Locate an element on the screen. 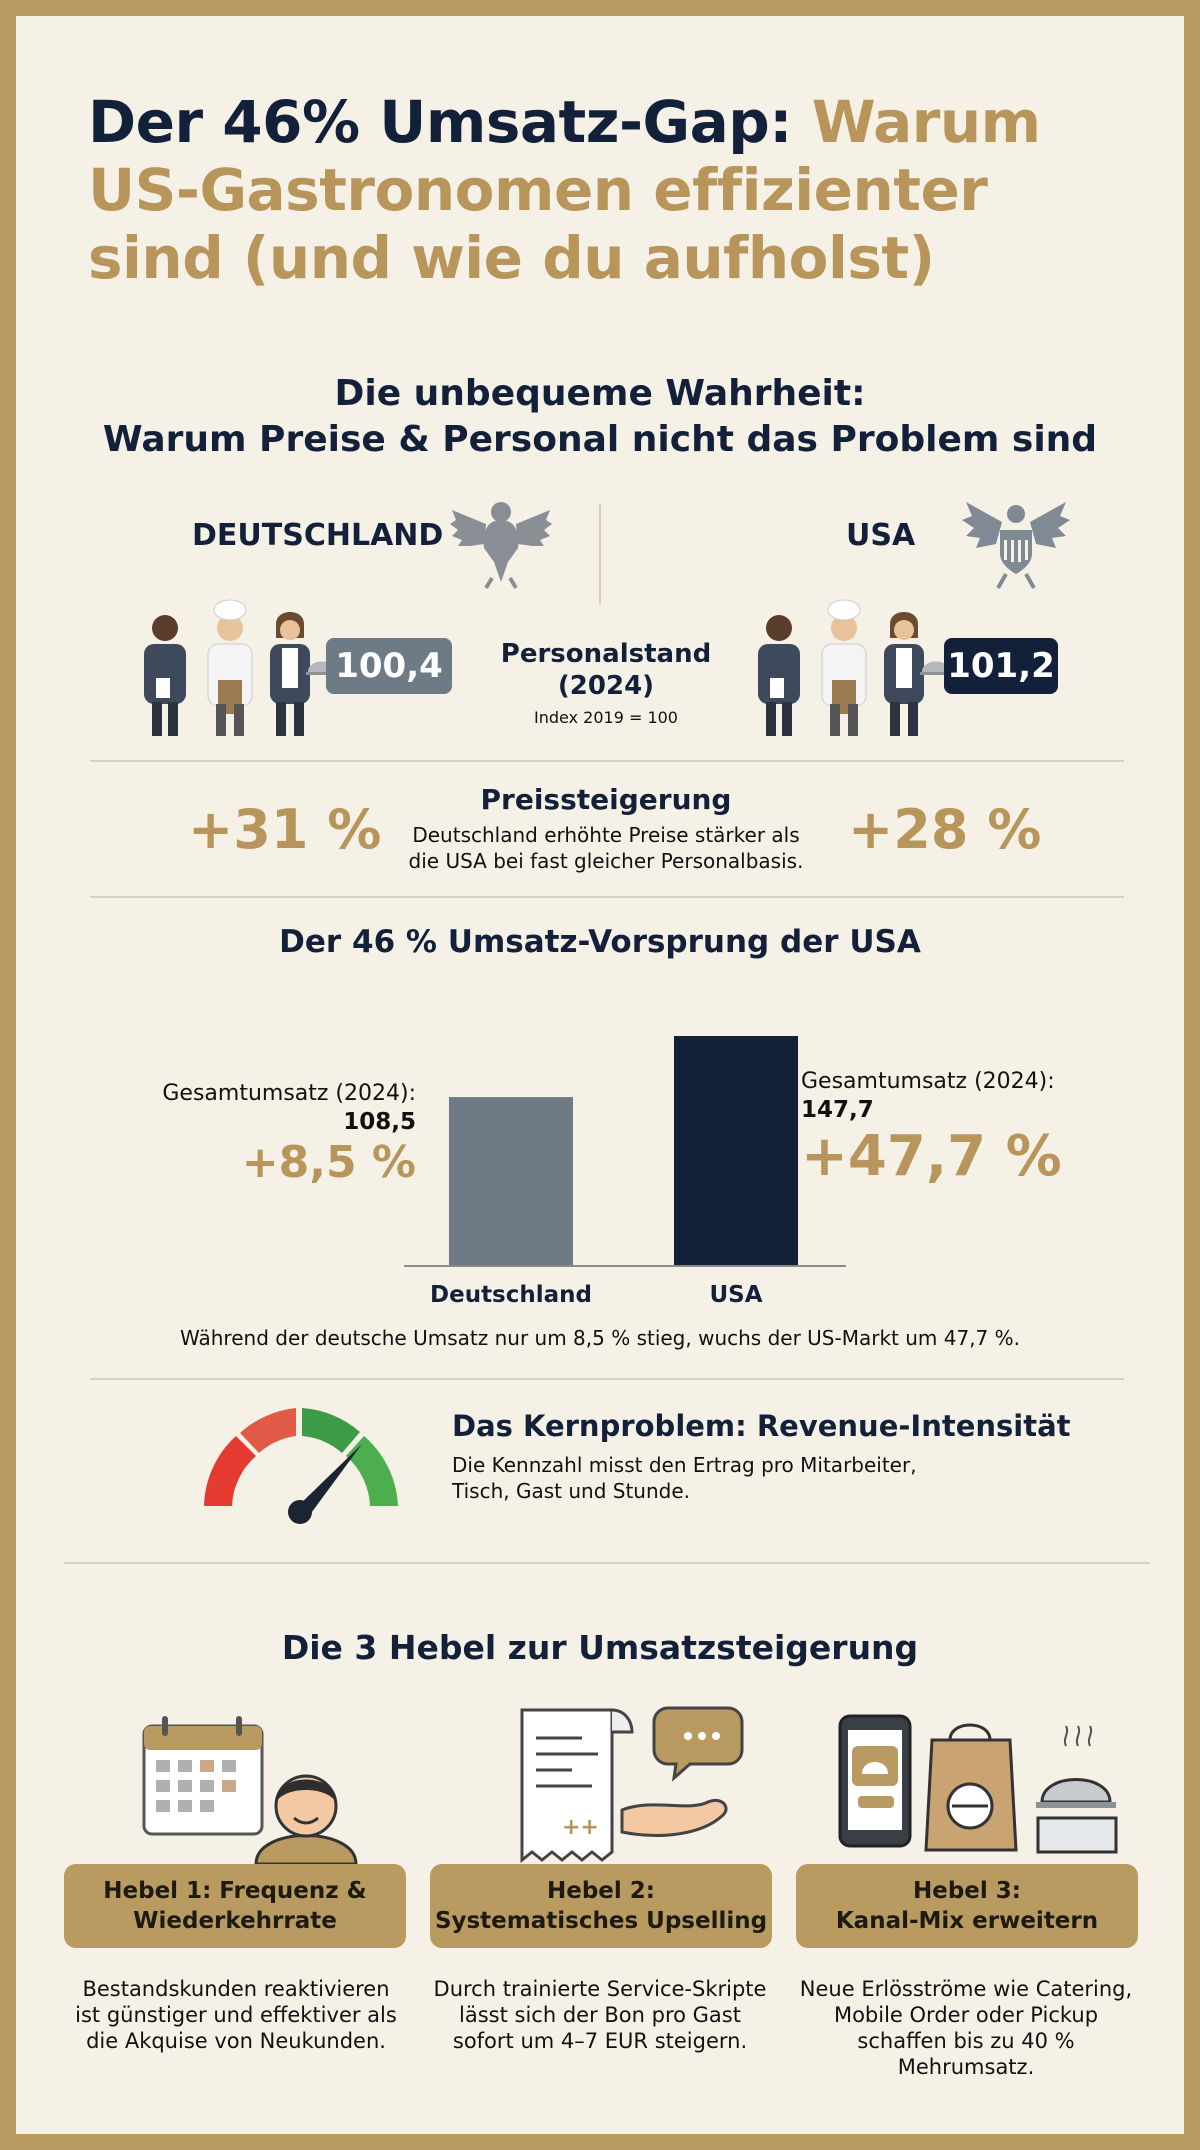  gauge-icon is located at coordinates (301, 1466).